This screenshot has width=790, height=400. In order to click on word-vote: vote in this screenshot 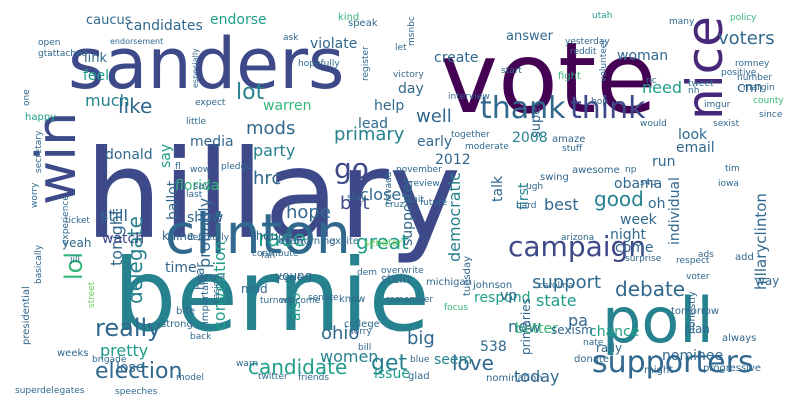, I will do `click(548, 79)`.